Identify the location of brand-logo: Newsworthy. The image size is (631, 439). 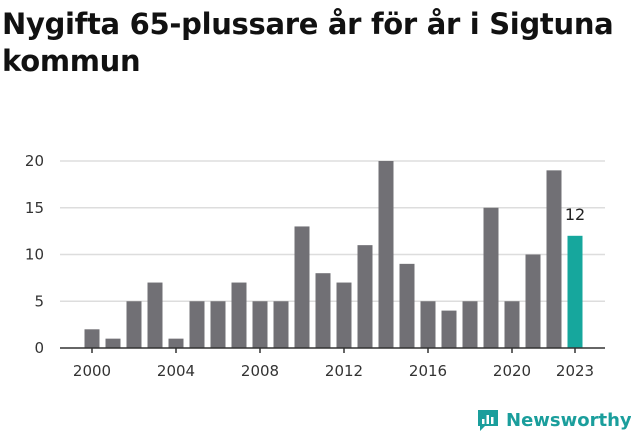
(553, 420).